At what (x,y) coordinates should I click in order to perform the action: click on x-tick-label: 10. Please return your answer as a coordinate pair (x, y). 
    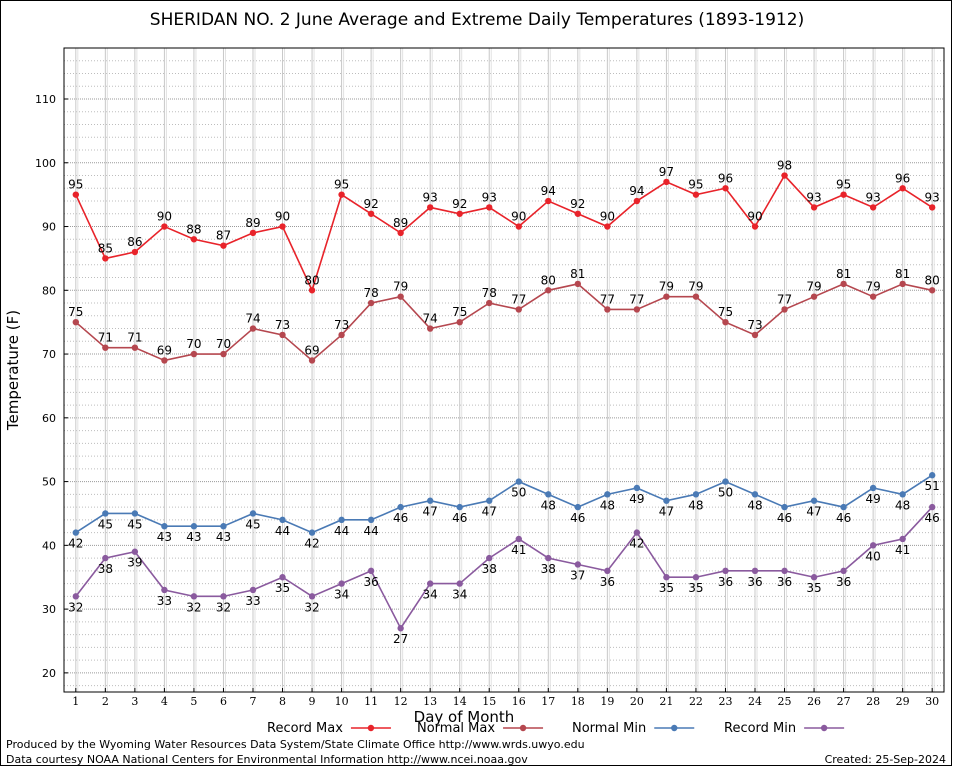
    Looking at the image, I should click on (342, 701).